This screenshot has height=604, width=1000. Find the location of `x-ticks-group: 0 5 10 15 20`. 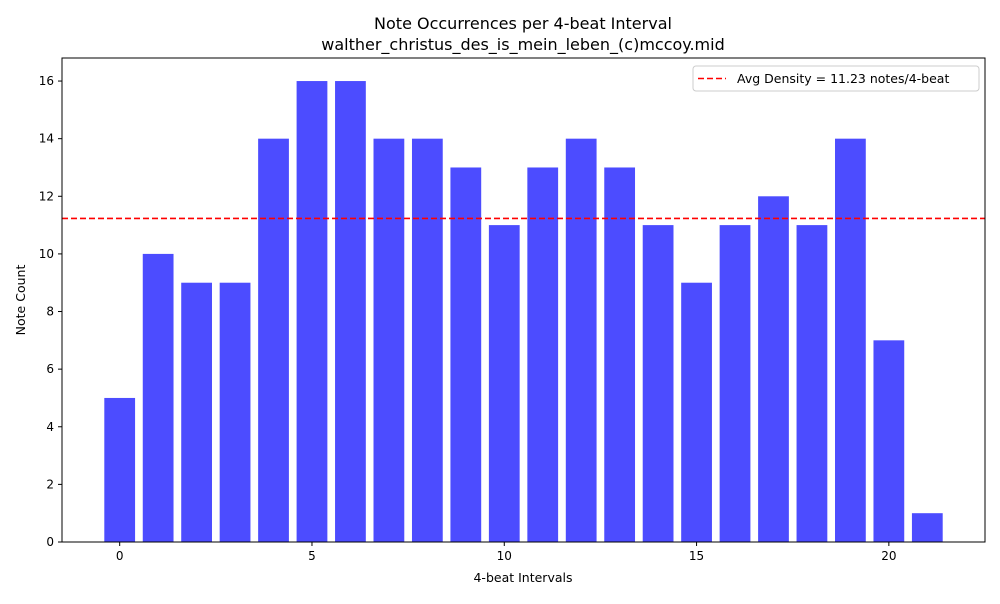

x-ticks-group: 0 5 10 15 20 is located at coordinates (506, 552).